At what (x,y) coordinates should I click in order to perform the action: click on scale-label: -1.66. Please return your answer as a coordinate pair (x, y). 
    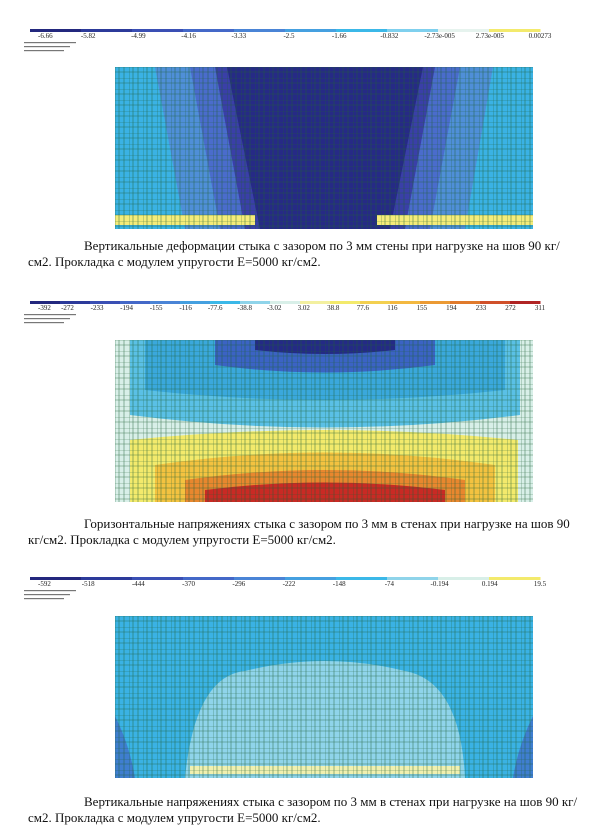
    Looking at the image, I should click on (339, 36).